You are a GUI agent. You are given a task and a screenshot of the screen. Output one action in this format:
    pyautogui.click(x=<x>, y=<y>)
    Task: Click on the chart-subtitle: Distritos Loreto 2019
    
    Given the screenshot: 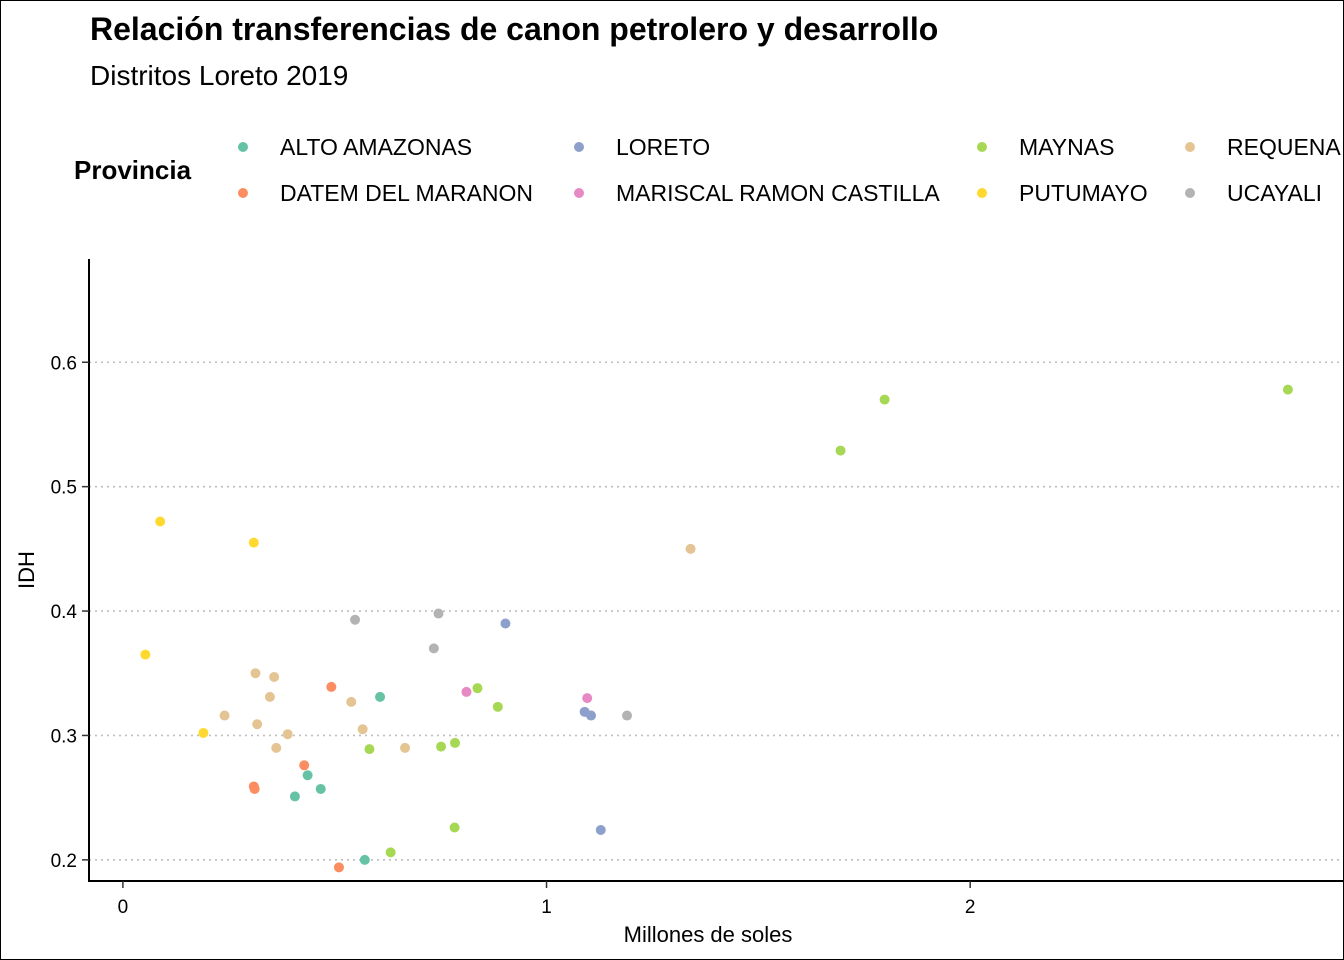 What is the action you would take?
    pyautogui.click(x=219, y=75)
    